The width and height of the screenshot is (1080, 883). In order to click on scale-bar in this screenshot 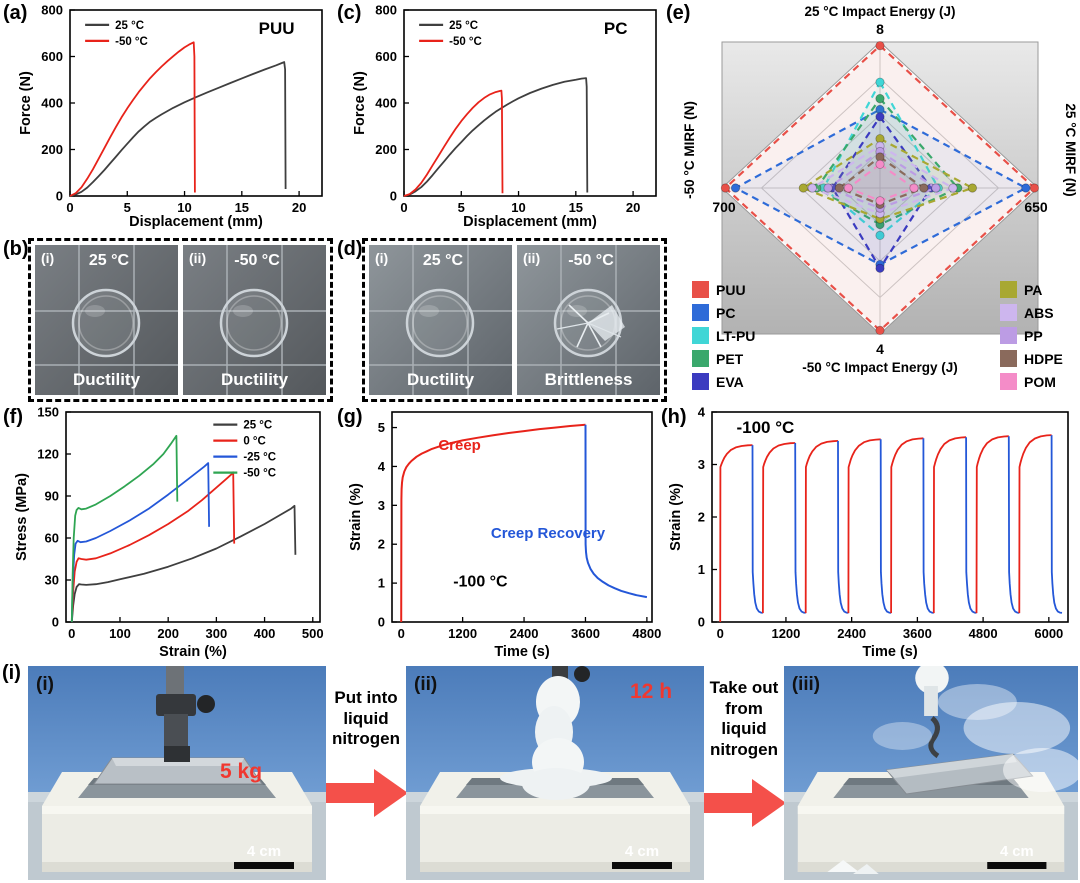, I will do `click(642, 865)`.